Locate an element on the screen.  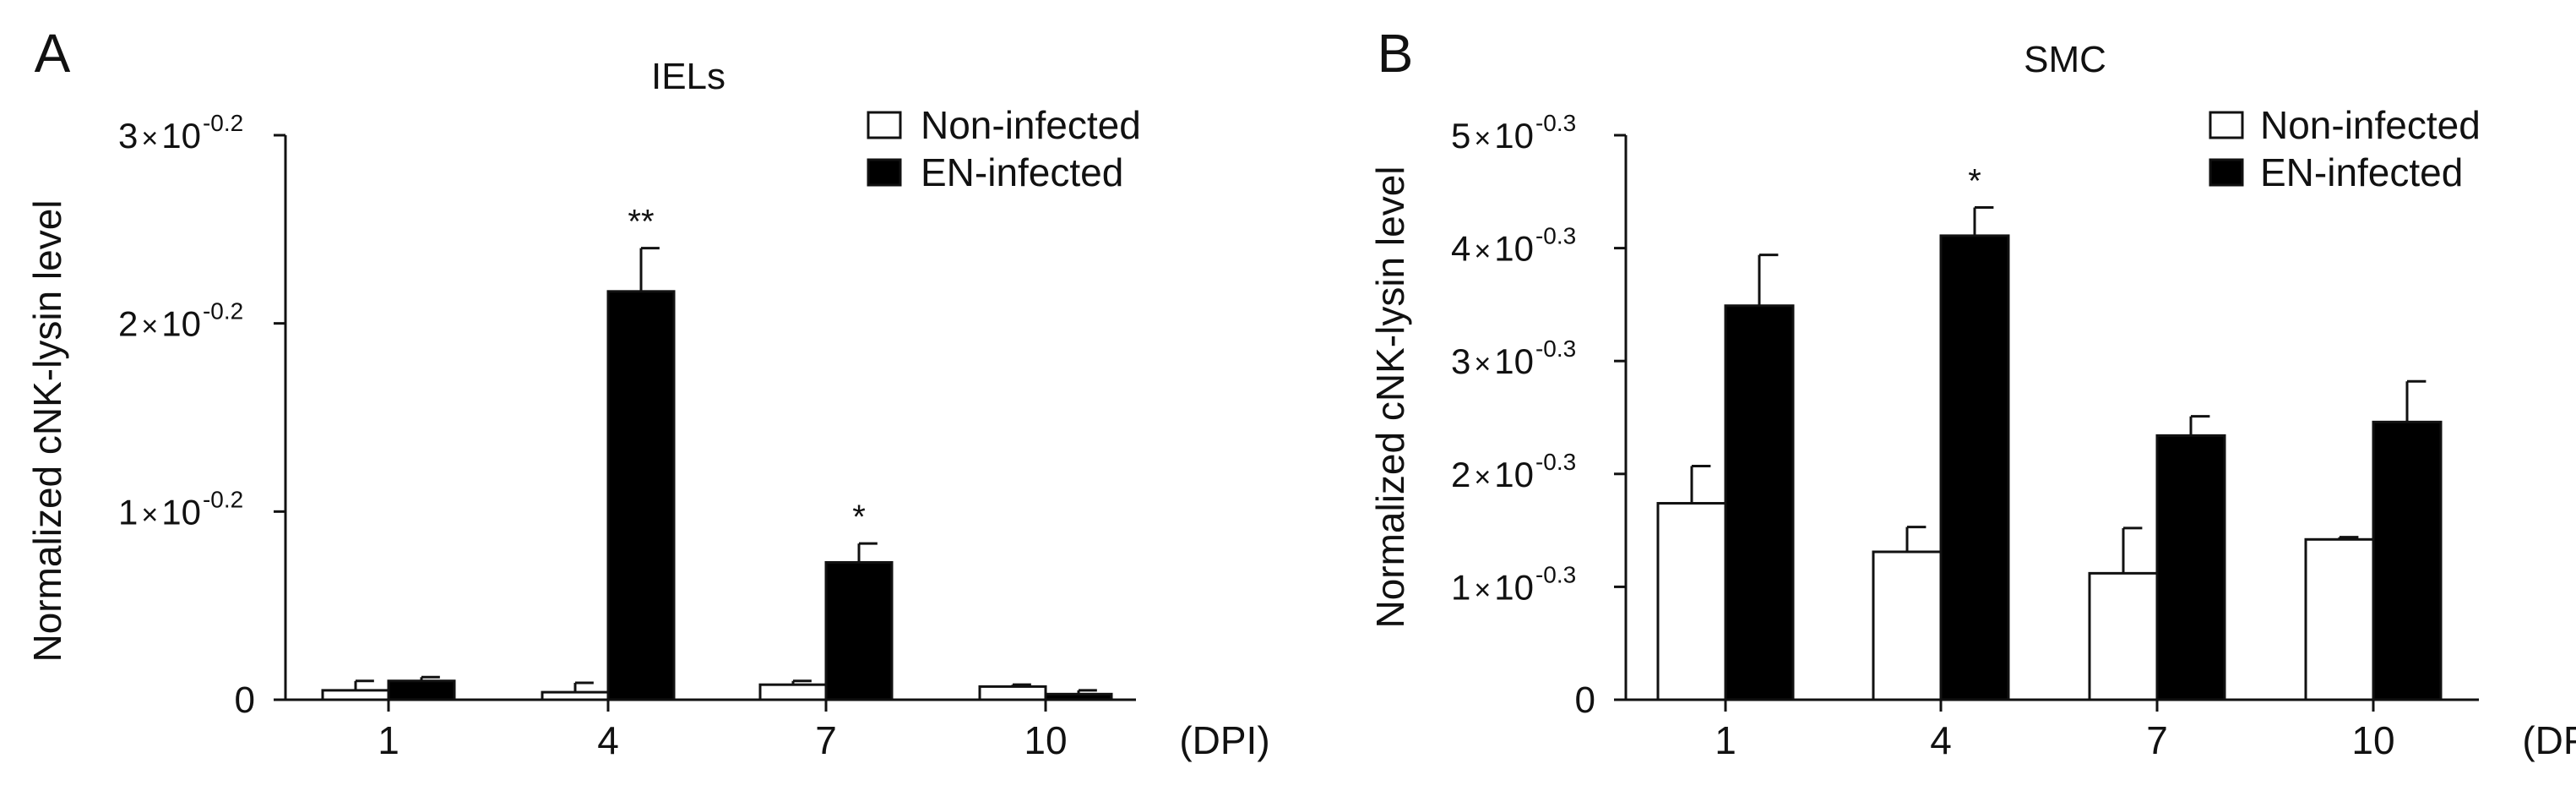
y-tick-mantissa: 4 is located at coordinates (1460, 249).